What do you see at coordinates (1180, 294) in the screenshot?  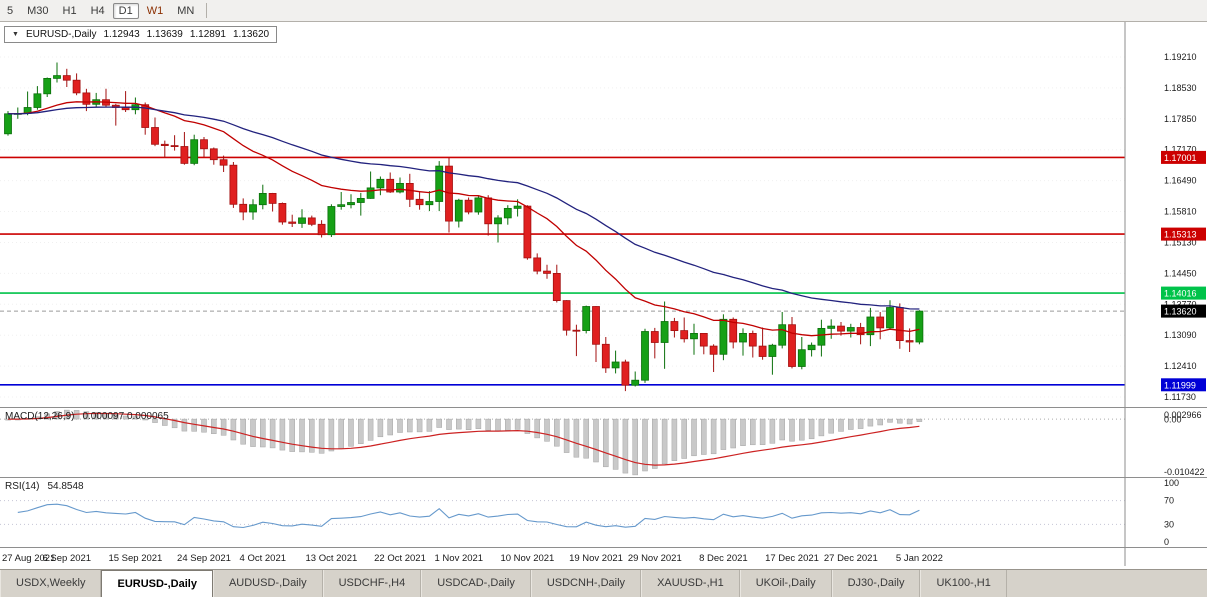 I see `svg-text: 1.14016` at bounding box center [1180, 294].